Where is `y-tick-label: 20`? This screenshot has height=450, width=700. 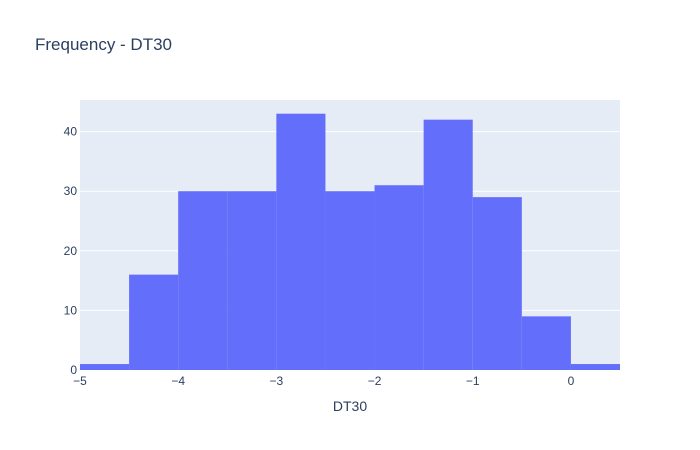 y-tick-label: 20 is located at coordinates (71, 251).